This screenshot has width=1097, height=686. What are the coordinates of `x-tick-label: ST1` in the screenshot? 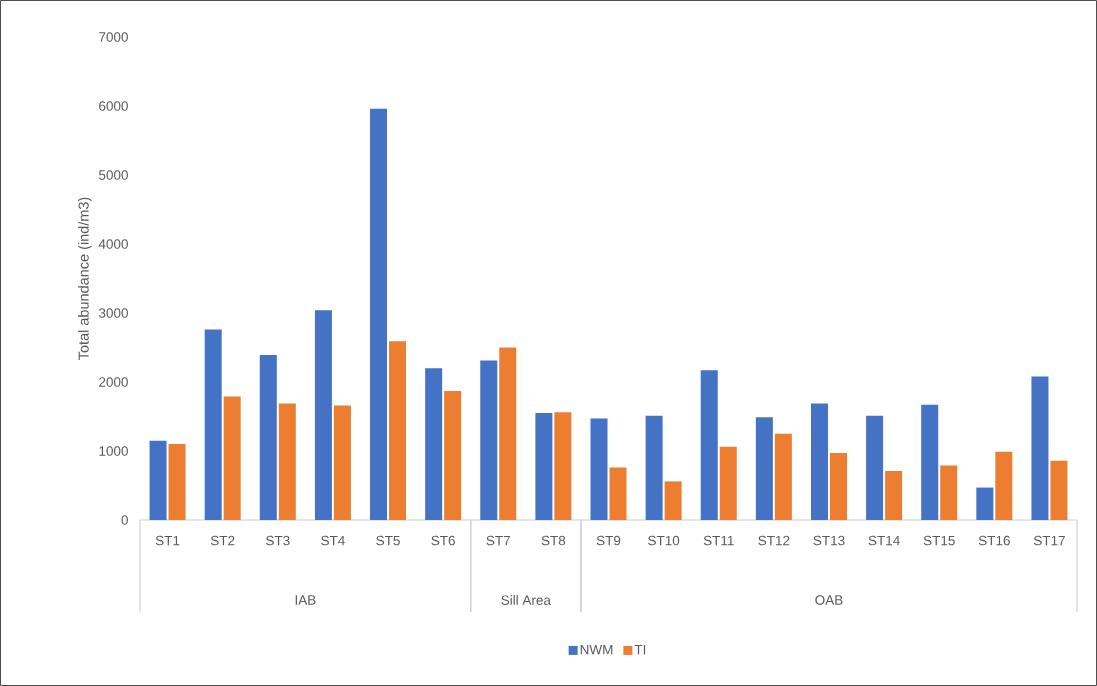 It's located at (167, 540).